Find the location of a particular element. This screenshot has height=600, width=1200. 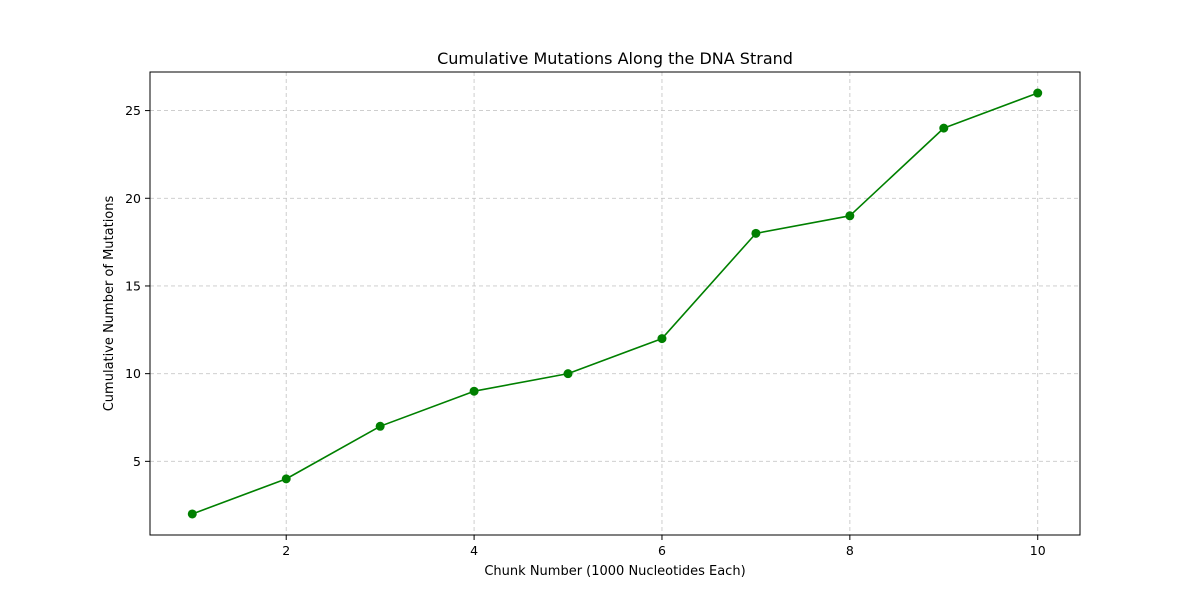

x-tick-label: 8 is located at coordinates (850, 550).